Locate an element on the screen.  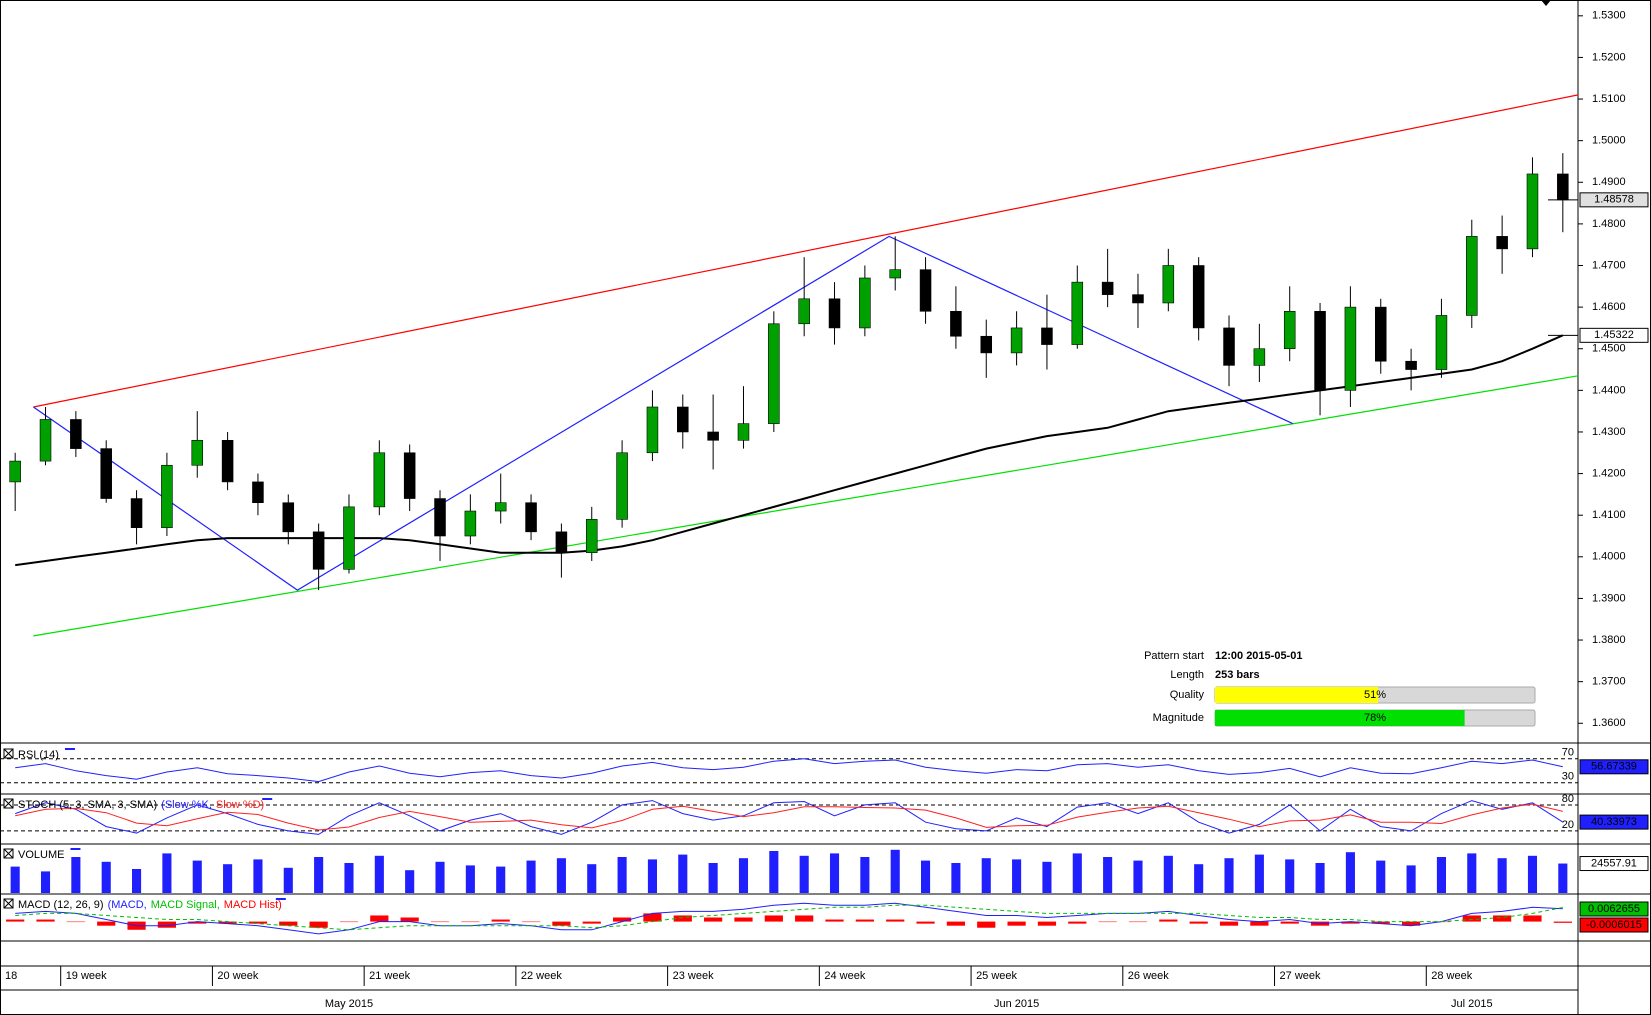
x-tick-label: 23 week is located at coordinates (693, 976).